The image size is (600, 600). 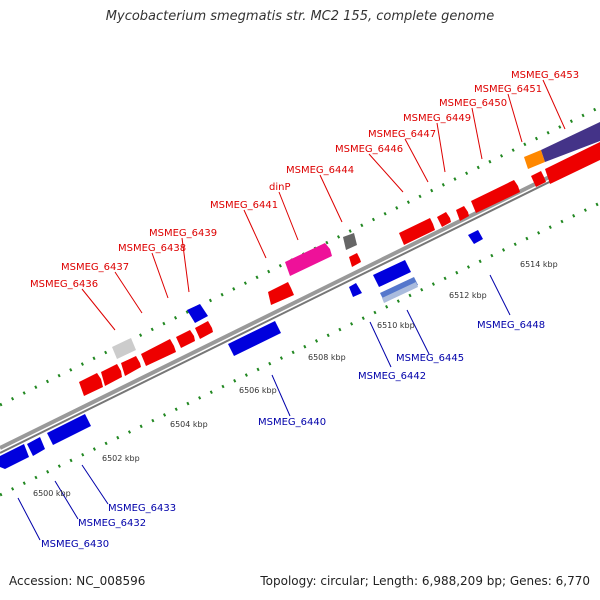 I want to click on scale-tick-label: 6504 kbp, so click(x=189, y=424).